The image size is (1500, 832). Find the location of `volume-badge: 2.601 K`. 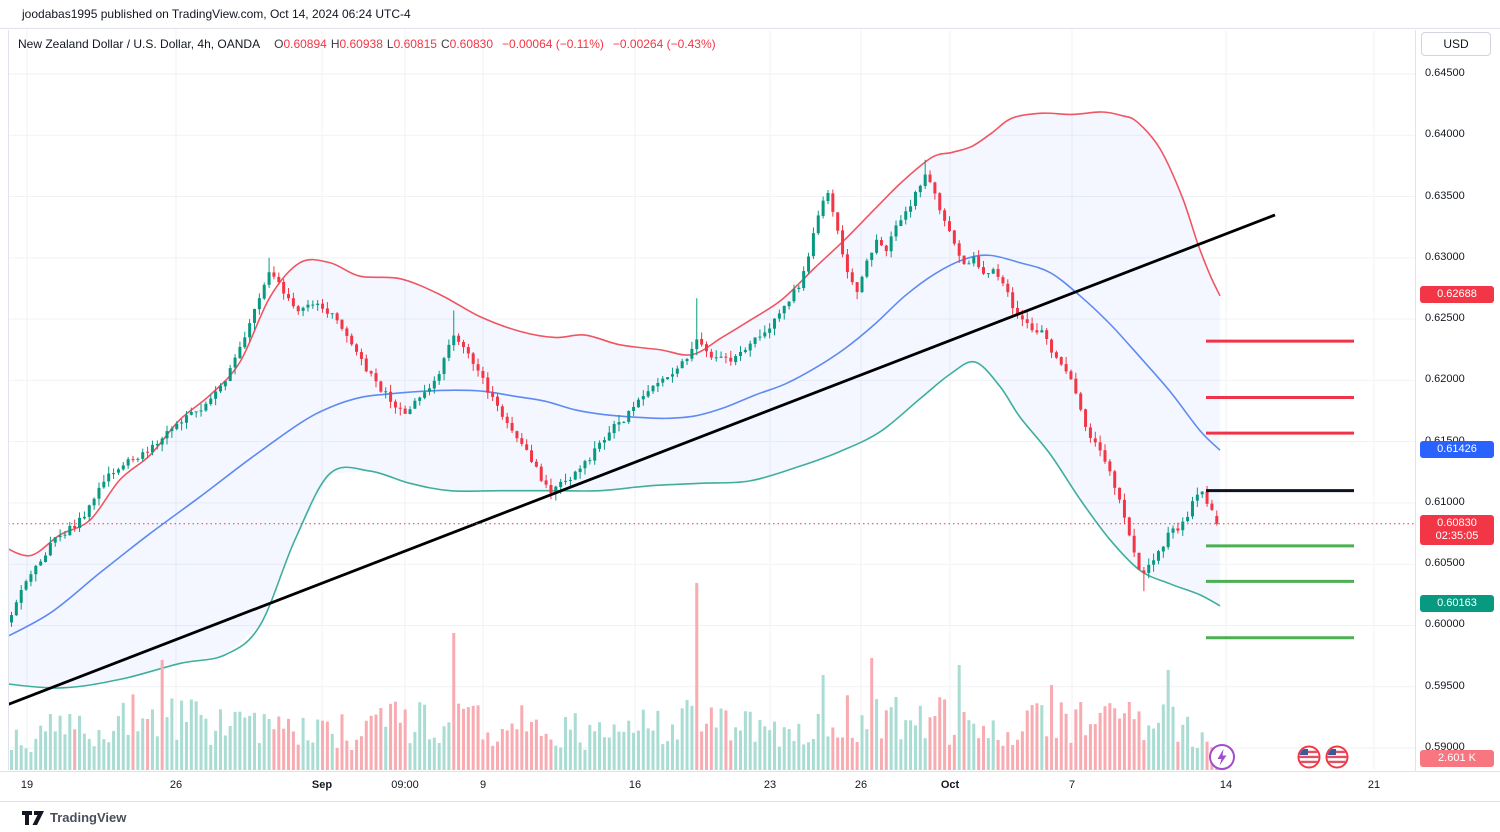

volume-badge: 2.601 K is located at coordinates (1457, 758).